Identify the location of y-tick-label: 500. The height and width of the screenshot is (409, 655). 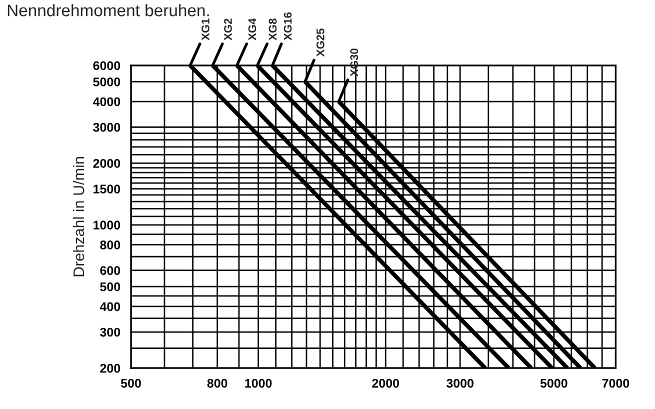
(110, 287).